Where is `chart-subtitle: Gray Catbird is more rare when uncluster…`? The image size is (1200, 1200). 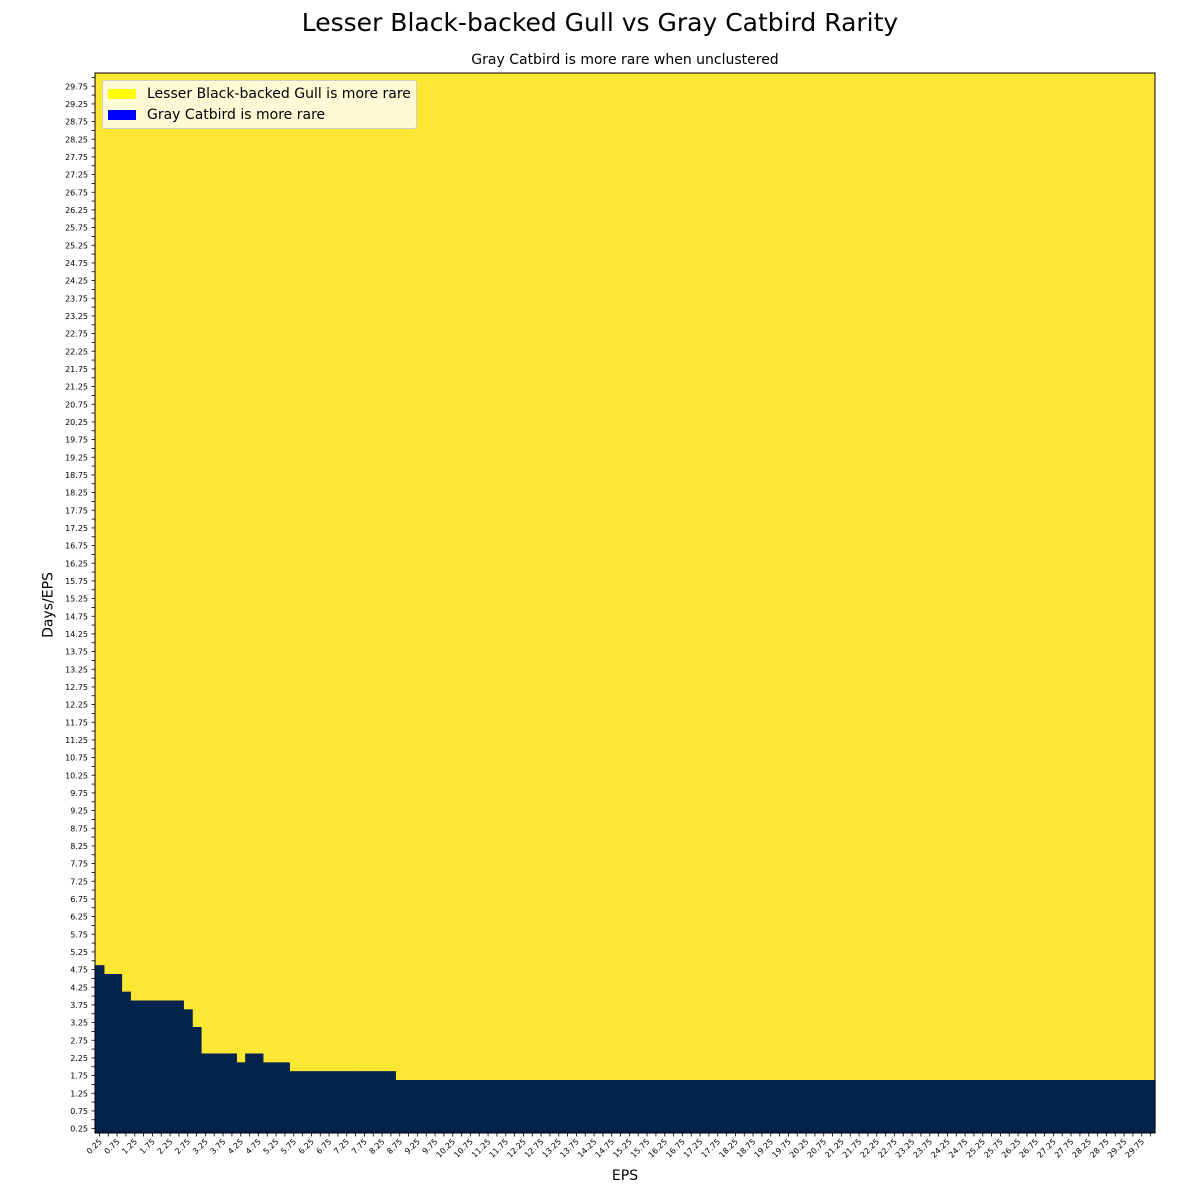
chart-subtitle: Gray Catbird is more rare when uncluster… is located at coordinates (625, 60).